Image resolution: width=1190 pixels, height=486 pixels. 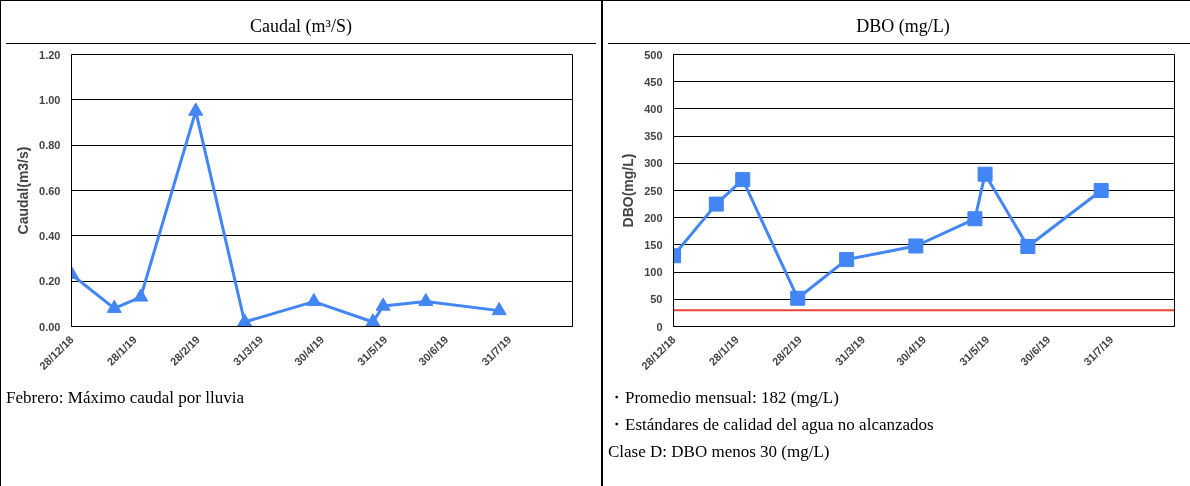 I want to click on y-axis-title: Caudal(m3/s), so click(x=23, y=190).